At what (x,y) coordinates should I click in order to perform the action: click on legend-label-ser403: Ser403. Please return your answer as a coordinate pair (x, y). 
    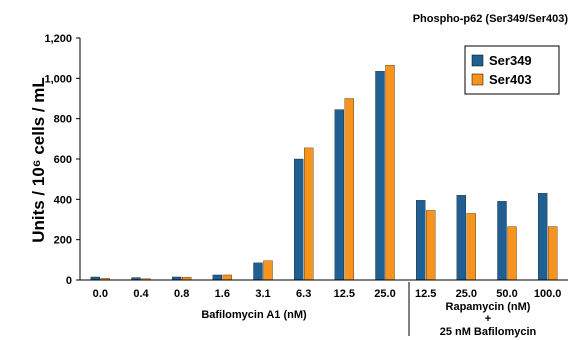
    Looking at the image, I should click on (510, 79).